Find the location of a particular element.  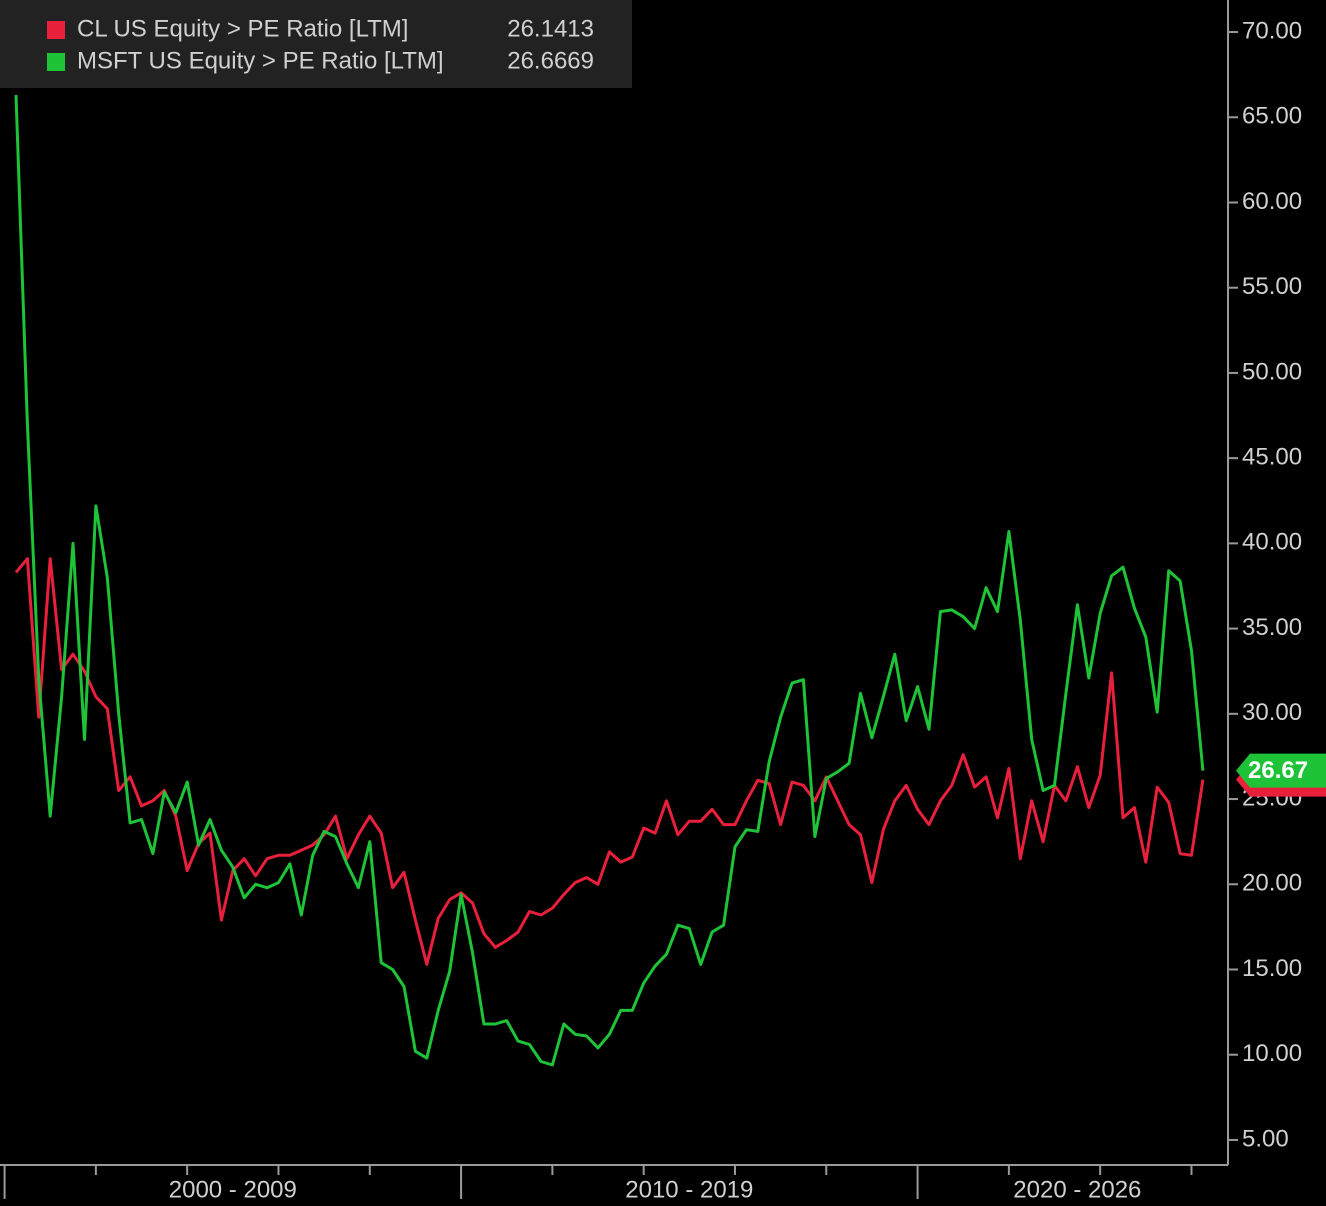

legend-label: MSFT US Equity > PE Ratio [LTM] is located at coordinates (260, 60).